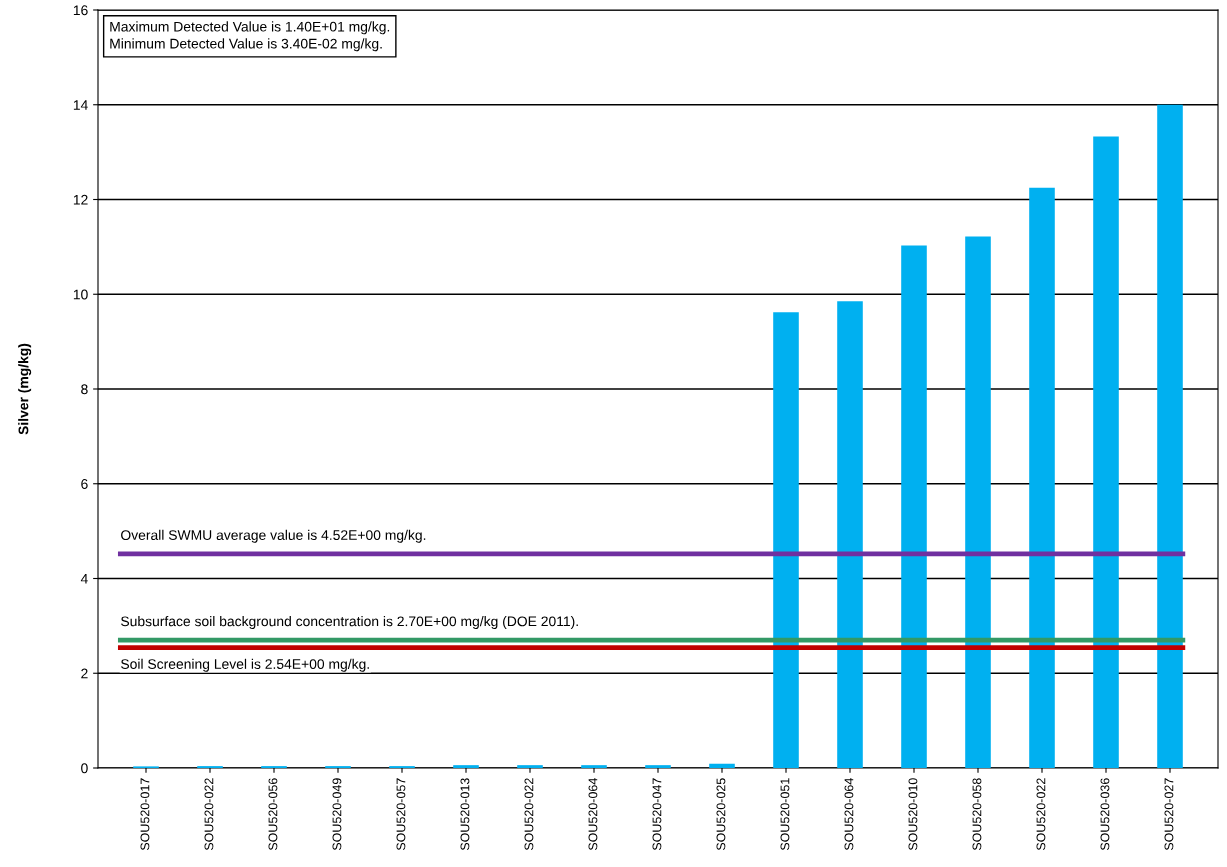  What do you see at coordinates (273, 814) in the screenshot?
I see `x-tick-label: SOU520-056` at bounding box center [273, 814].